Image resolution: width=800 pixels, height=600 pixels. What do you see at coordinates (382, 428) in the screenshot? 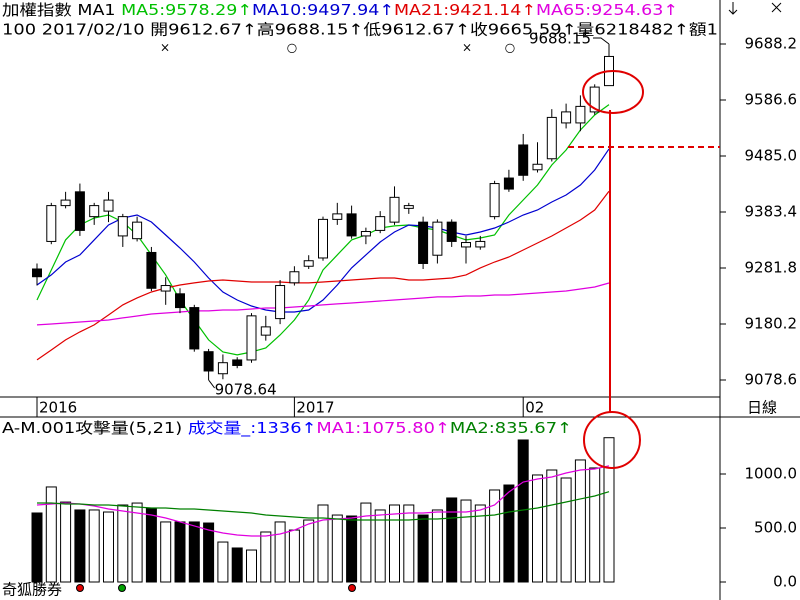
I see `legend-entry: MA1:1075.80↑` at bounding box center [382, 428].